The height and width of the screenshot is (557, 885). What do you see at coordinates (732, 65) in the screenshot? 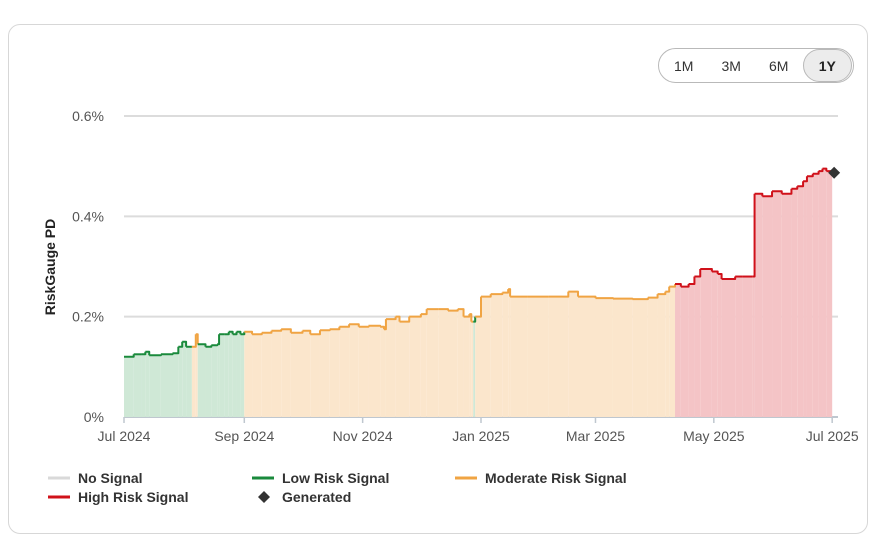
I see `range-3m-button: 3M` at bounding box center [732, 65].